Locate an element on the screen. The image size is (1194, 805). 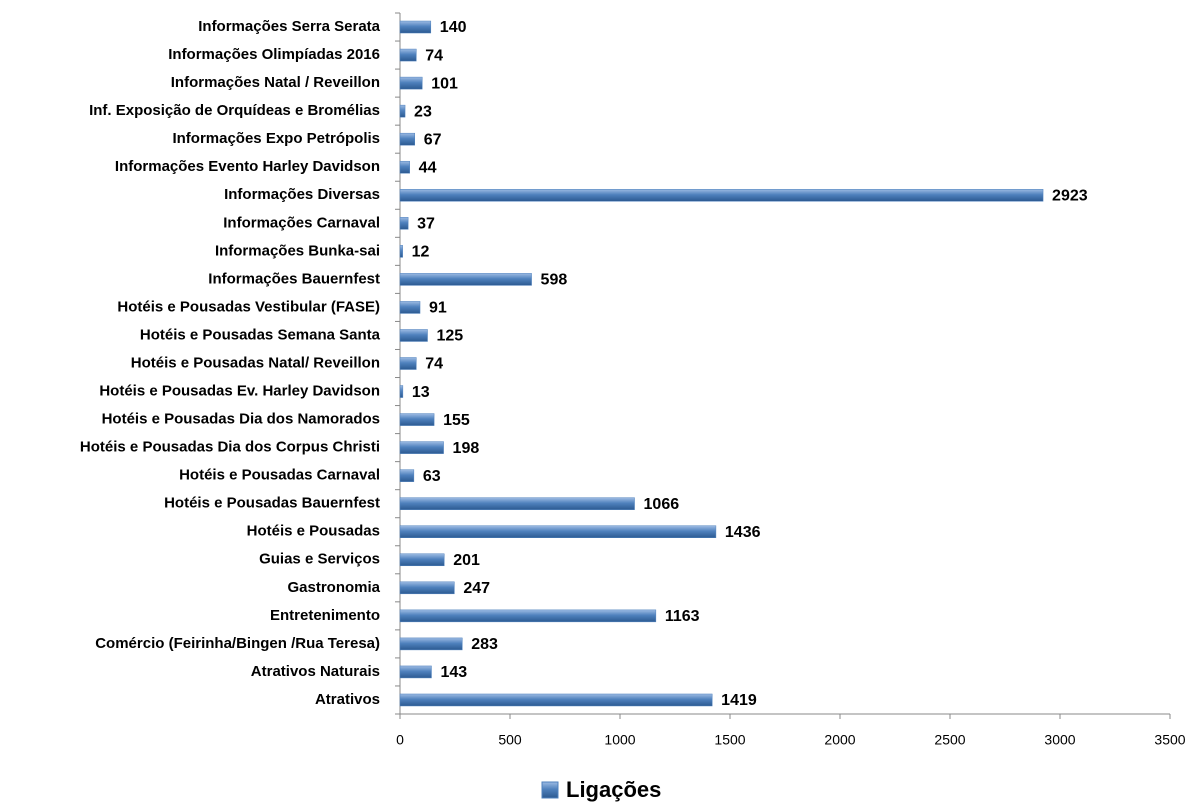
value-label: 155 is located at coordinates (456, 420).